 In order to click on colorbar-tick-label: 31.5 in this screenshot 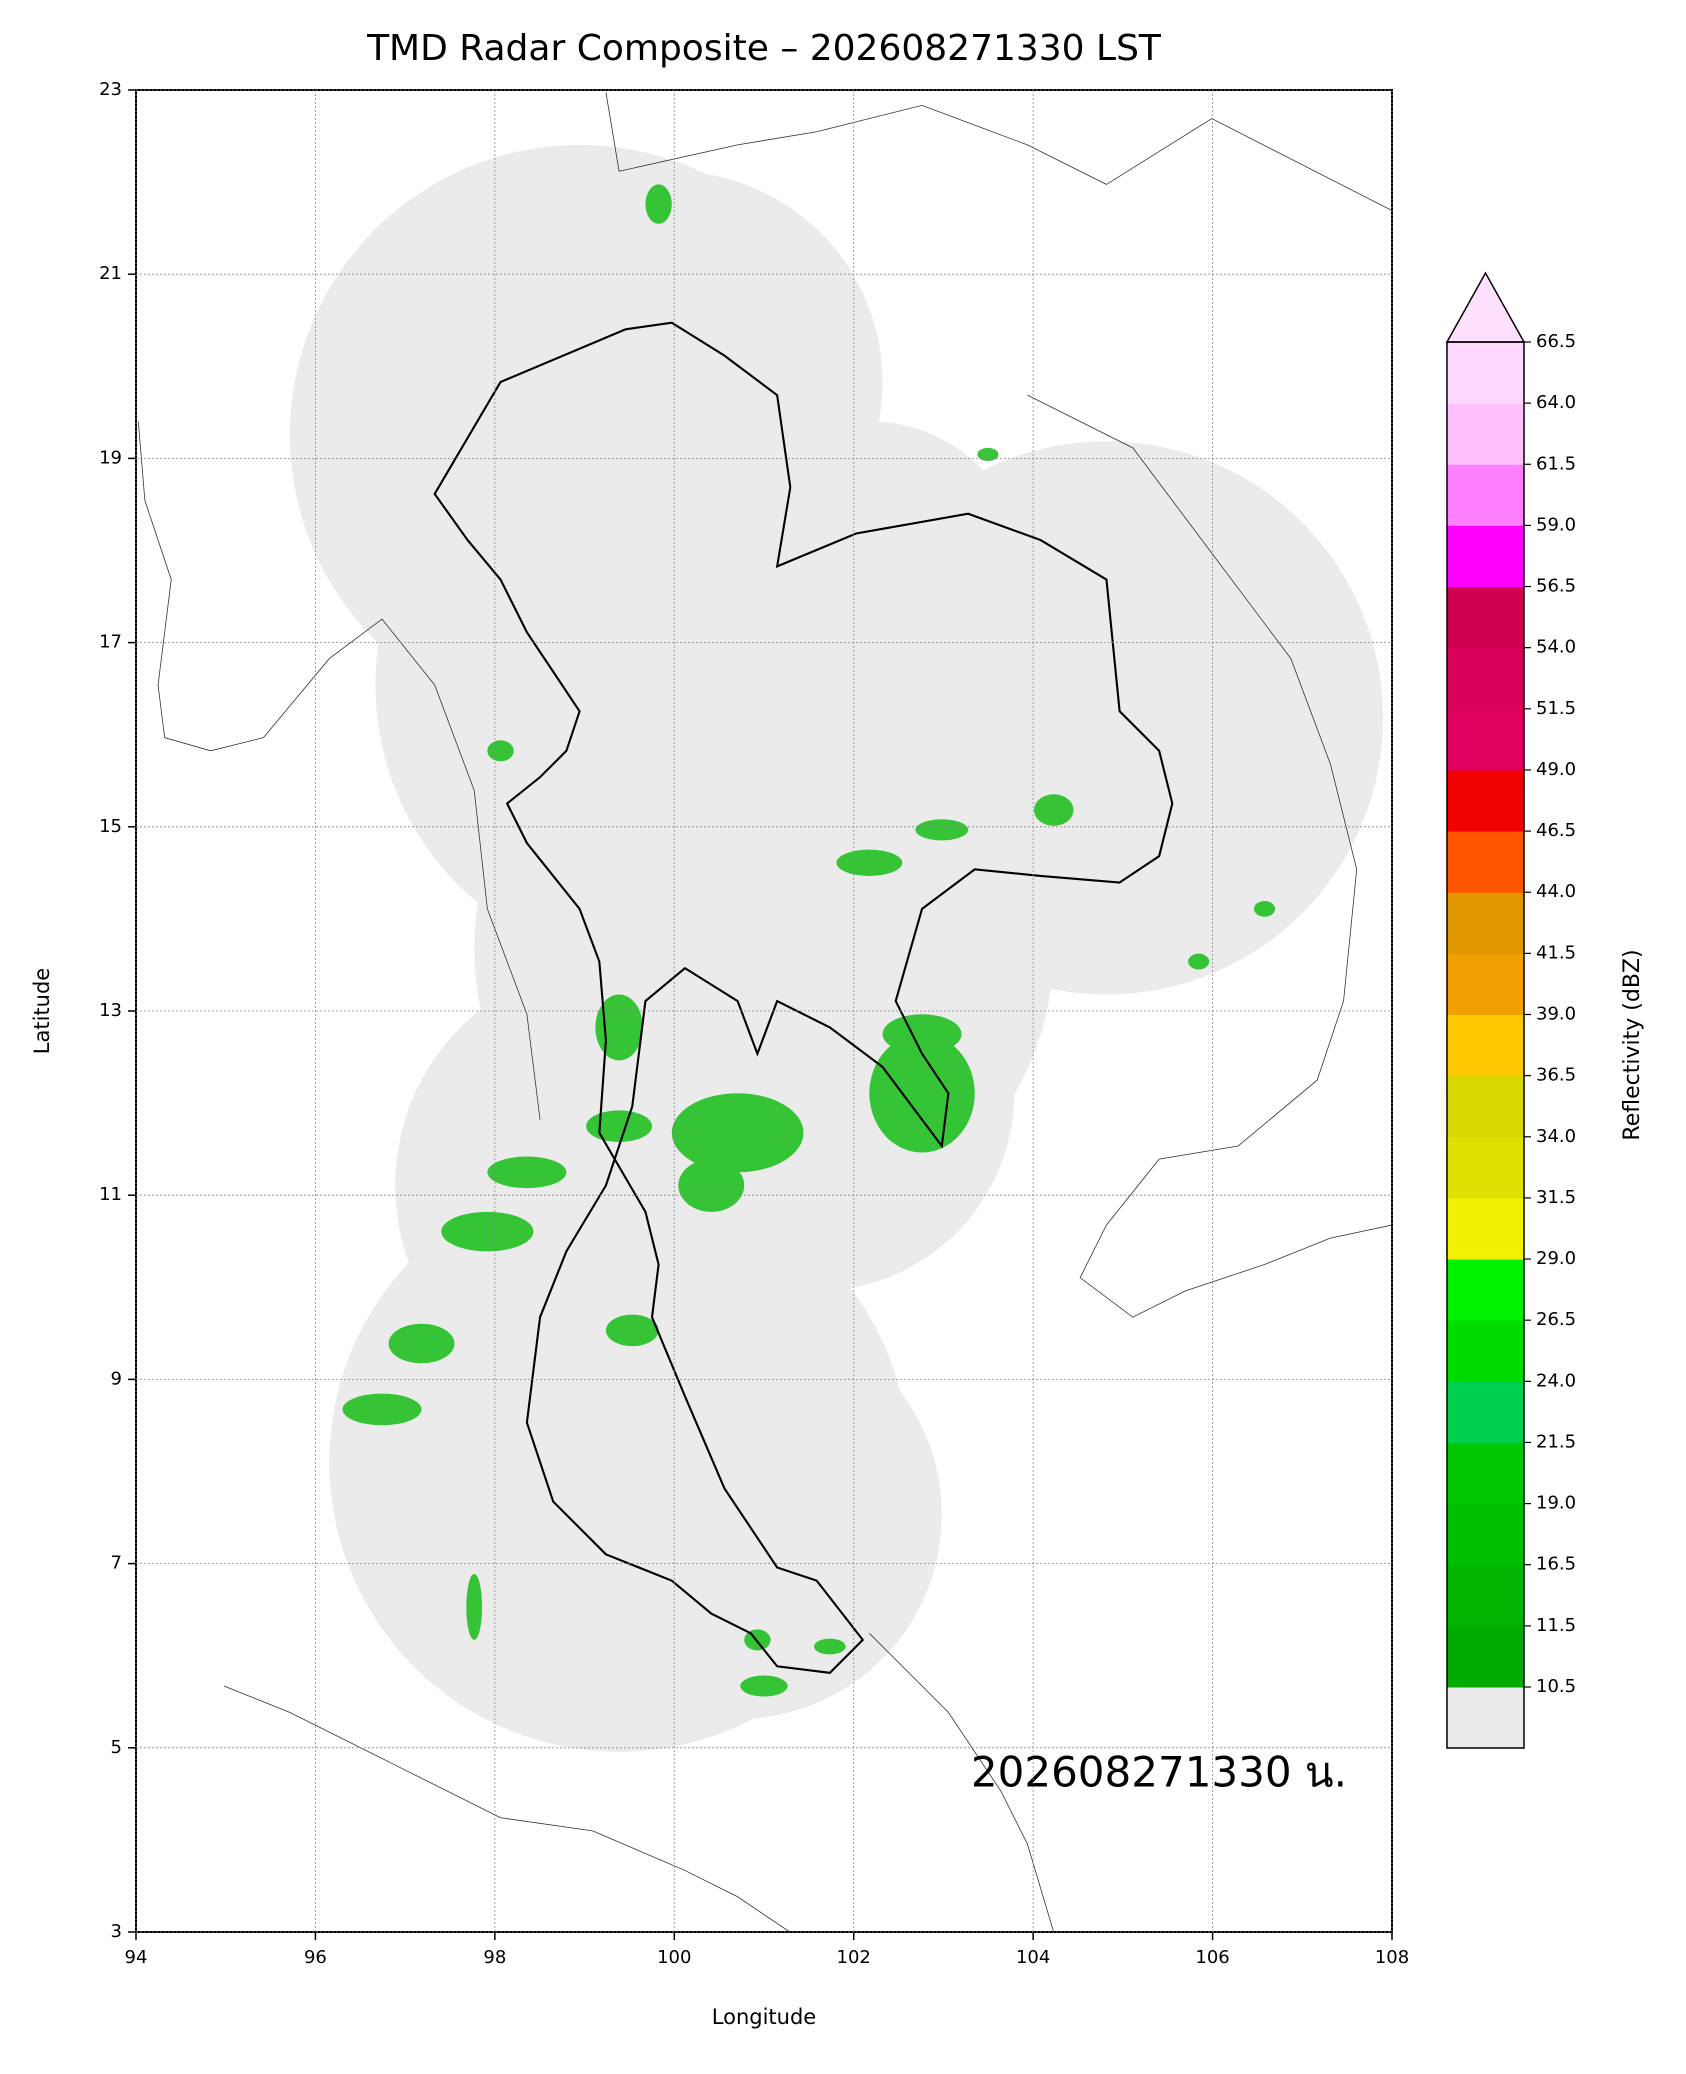, I will do `click(1556, 1197)`.